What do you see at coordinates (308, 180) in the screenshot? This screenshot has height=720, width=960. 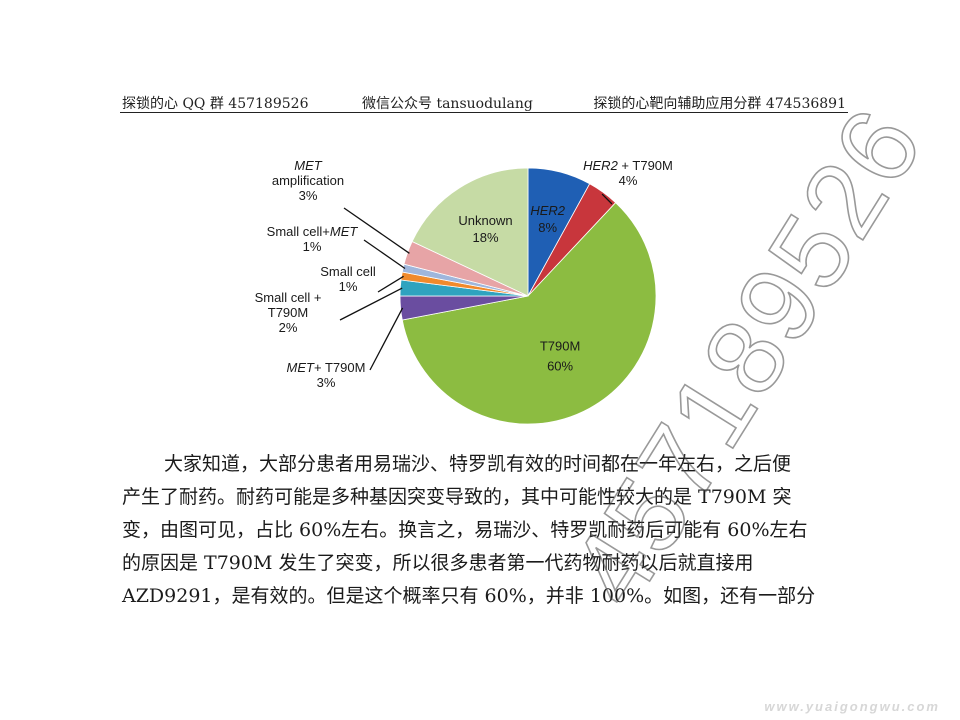 I see `slice-label-met-amplification-line2: amplification` at bounding box center [308, 180].